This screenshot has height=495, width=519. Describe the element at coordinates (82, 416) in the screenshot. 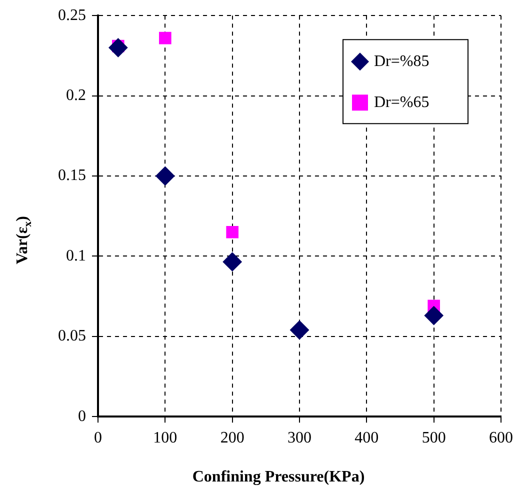

I see `y-tick-label: 0` at that location.